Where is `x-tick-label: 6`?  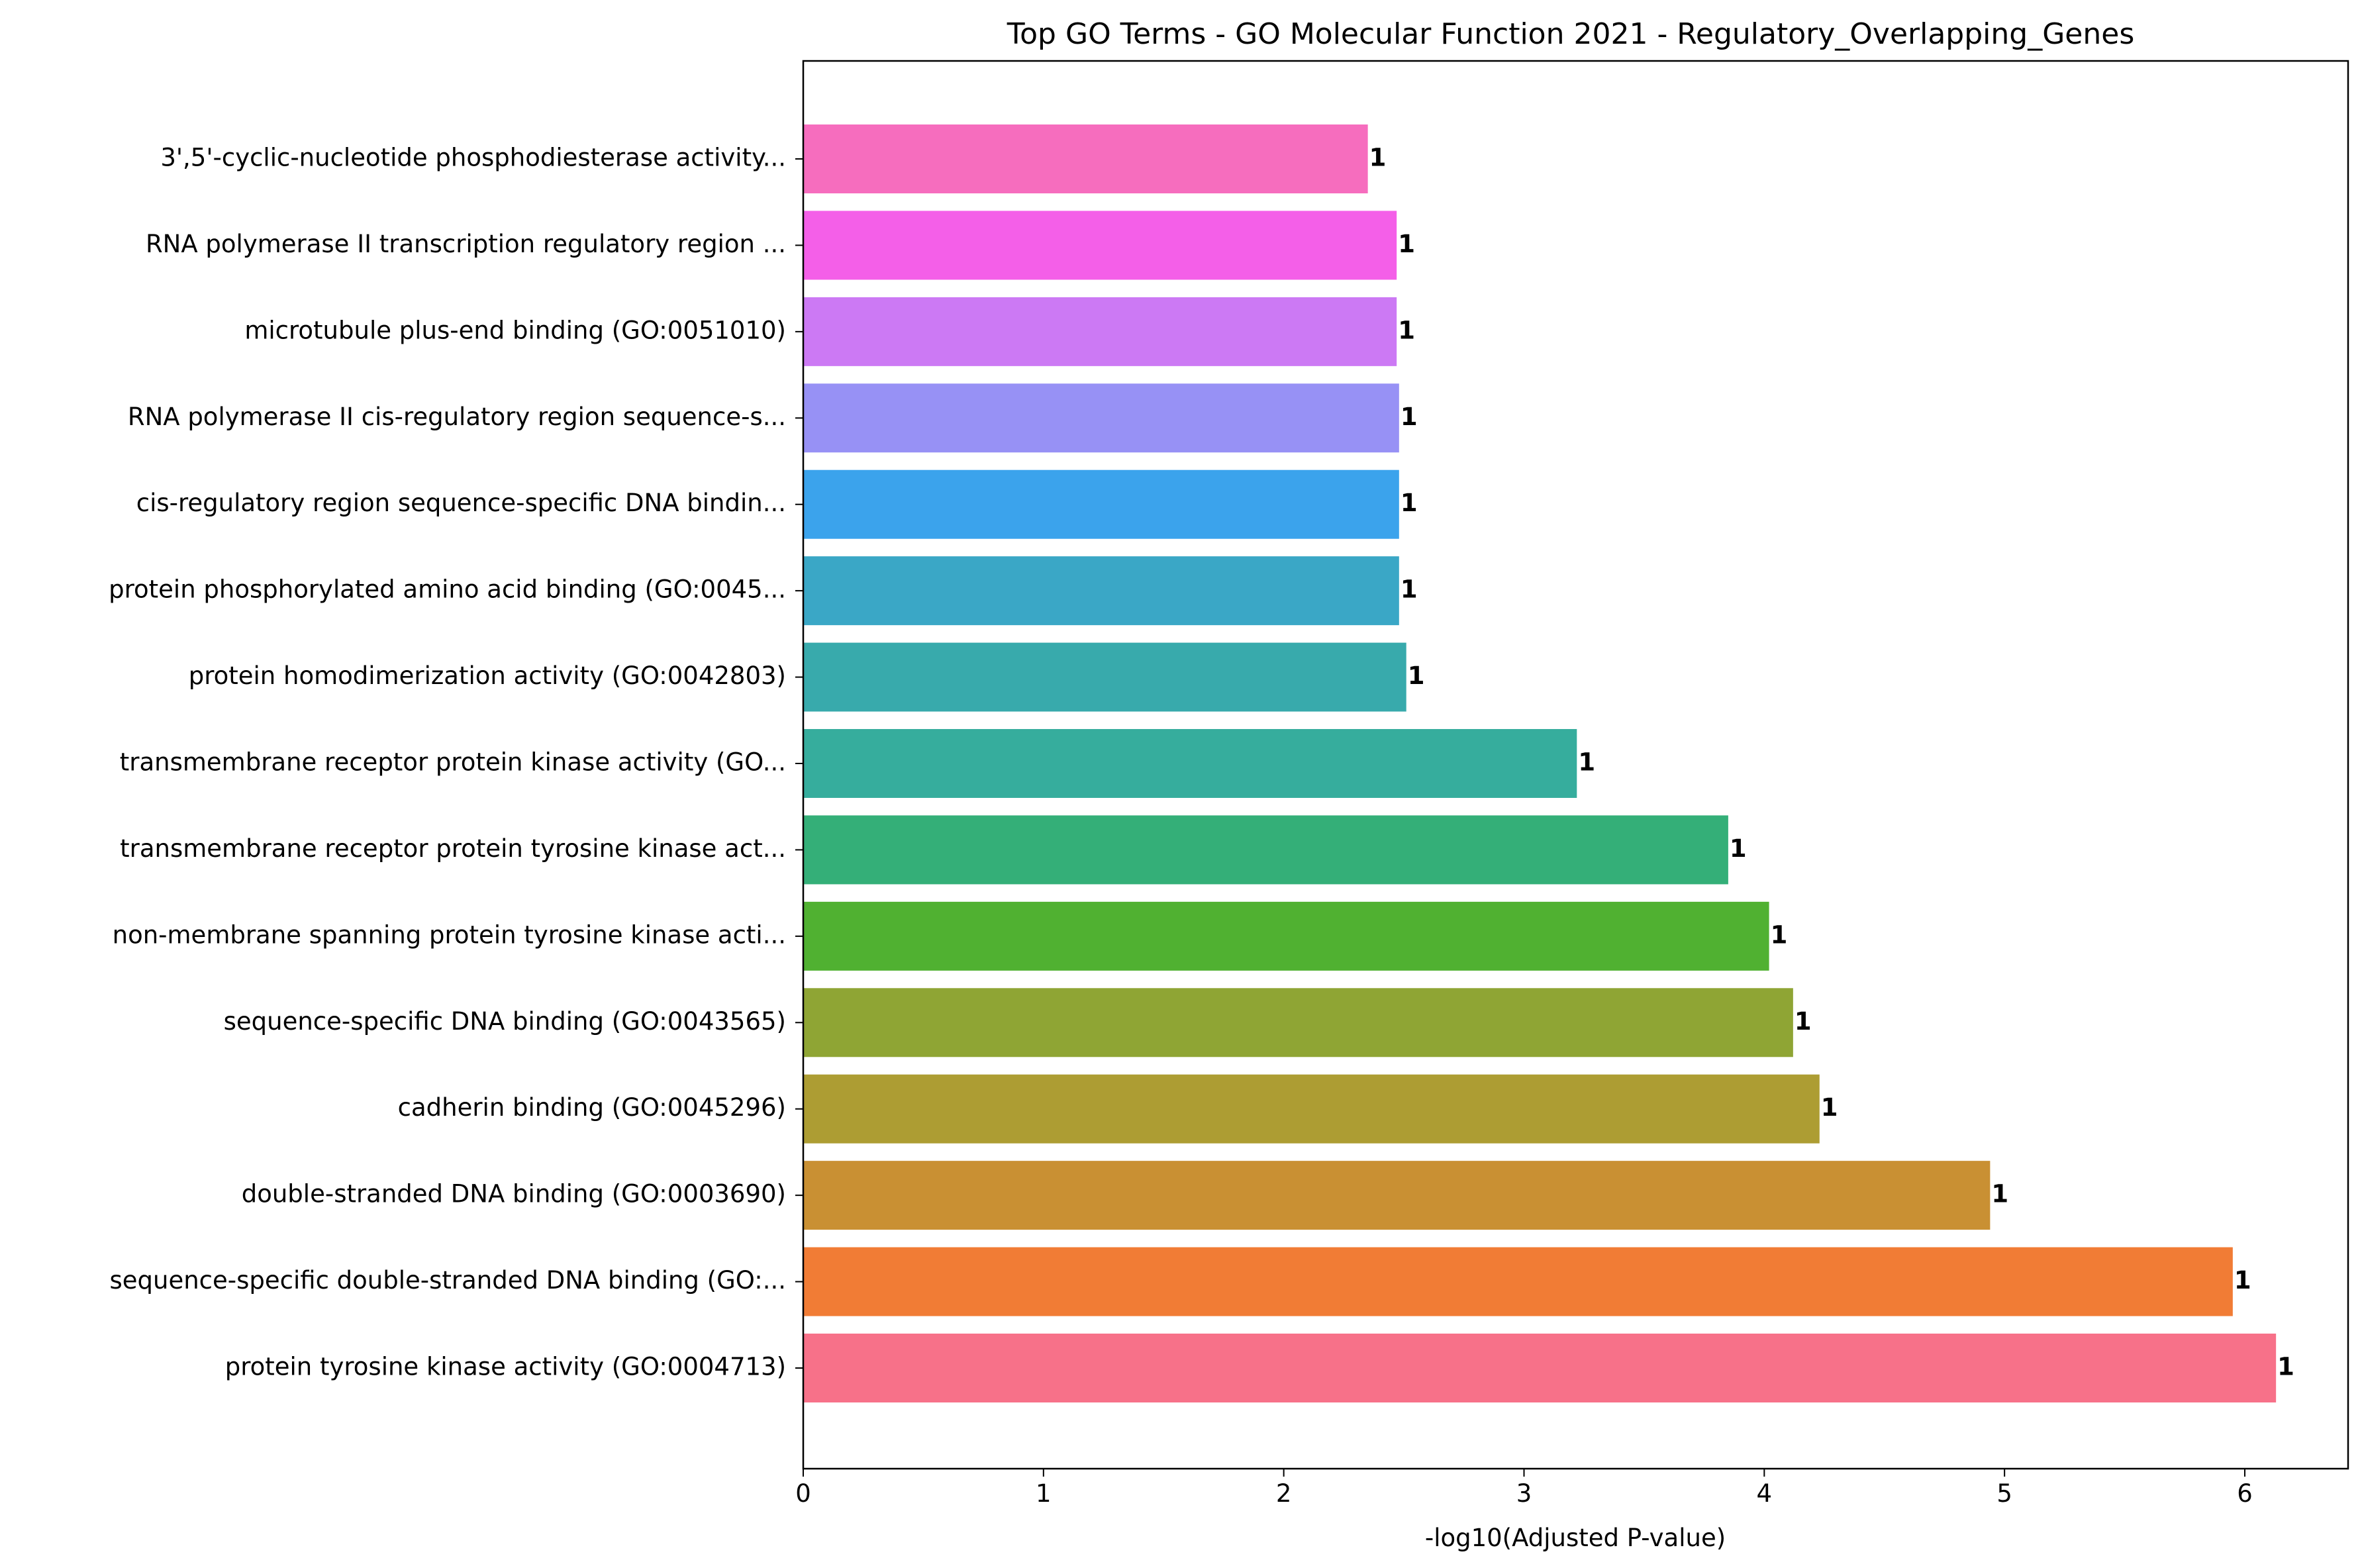 x-tick-label: 6 is located at coordinates (2245, 1493).